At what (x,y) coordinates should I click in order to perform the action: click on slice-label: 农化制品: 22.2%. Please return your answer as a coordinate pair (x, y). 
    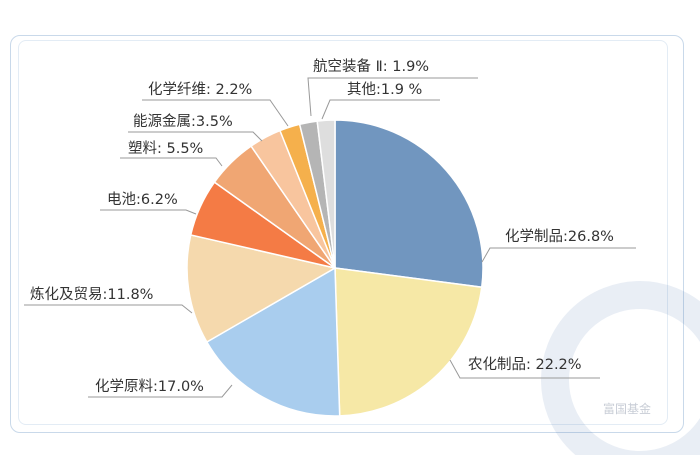
    Looking at the image, I should click on (525, 365).